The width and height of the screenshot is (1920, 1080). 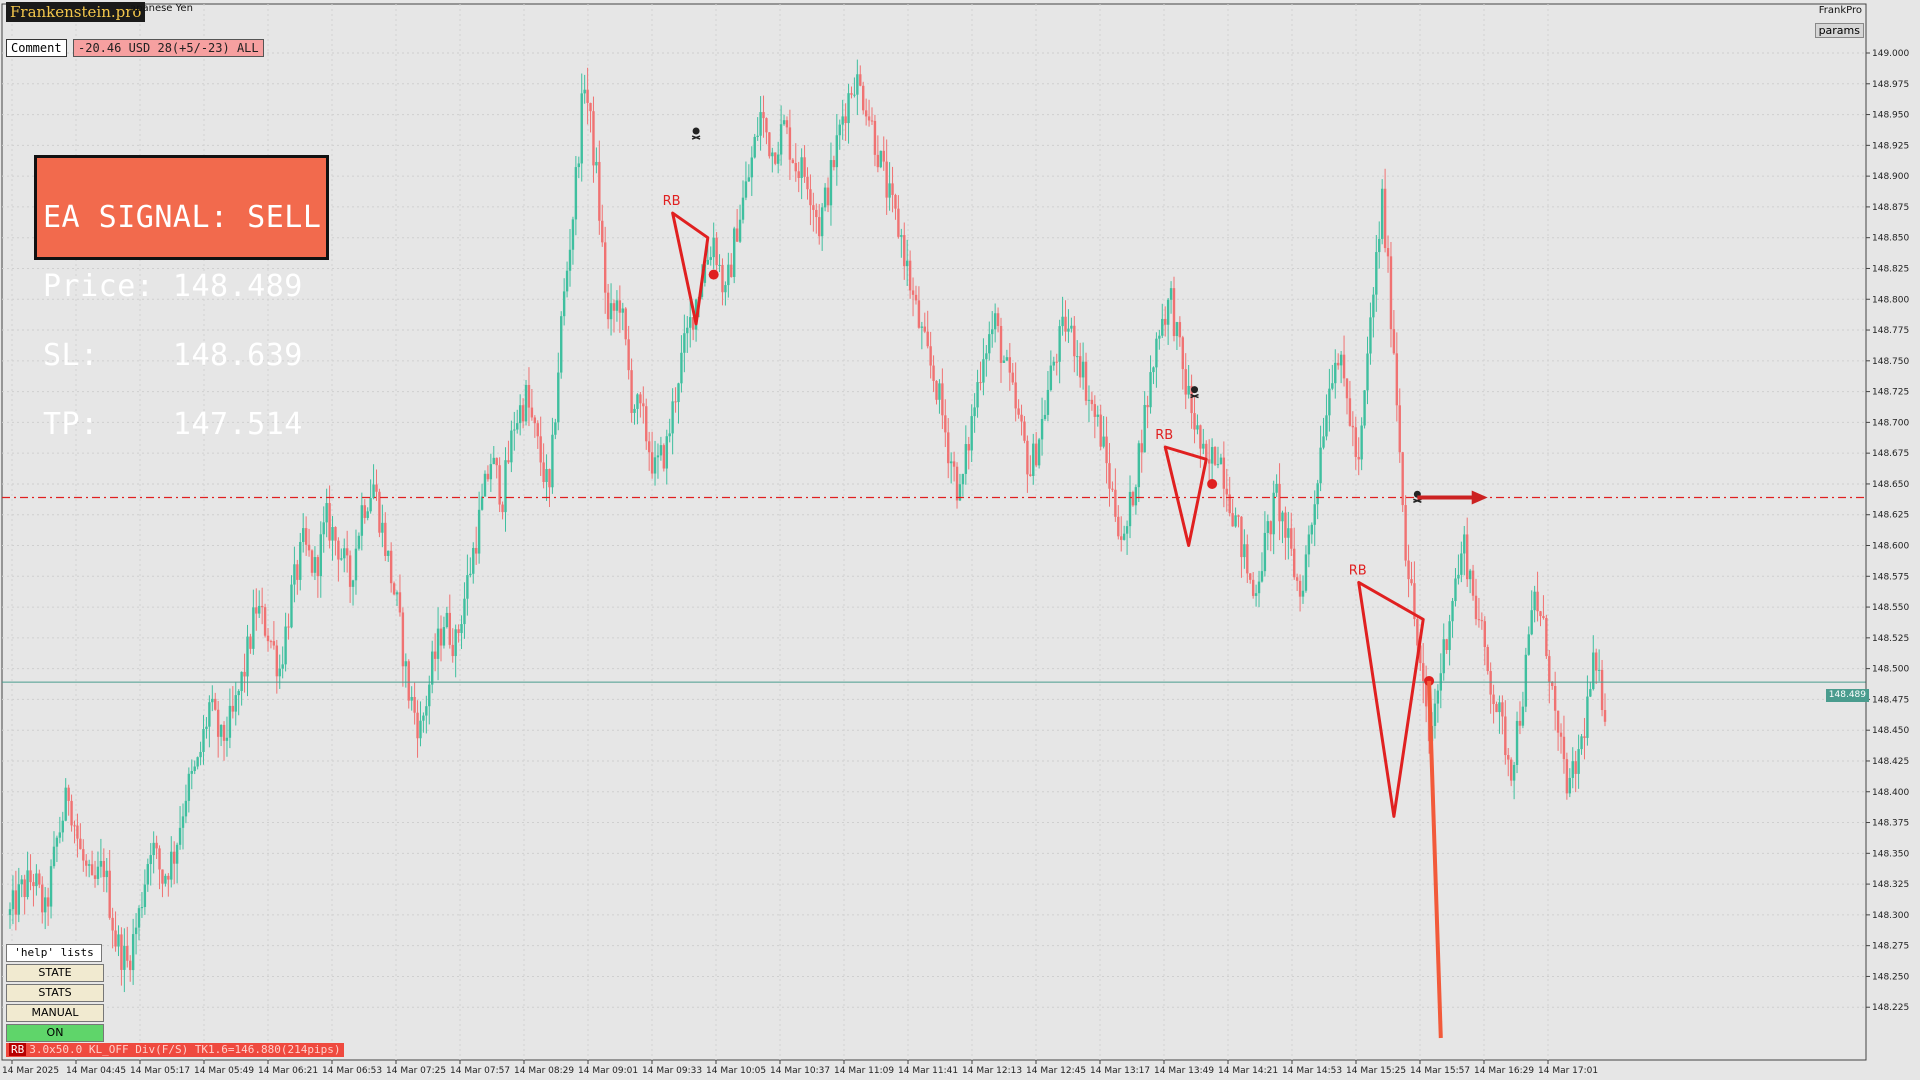 What do you see at coordinates (1376, 1071) in the screenshot?
I see `time-tick-label: 14 Mar 15:25` at bounding box center [1376, 1071].